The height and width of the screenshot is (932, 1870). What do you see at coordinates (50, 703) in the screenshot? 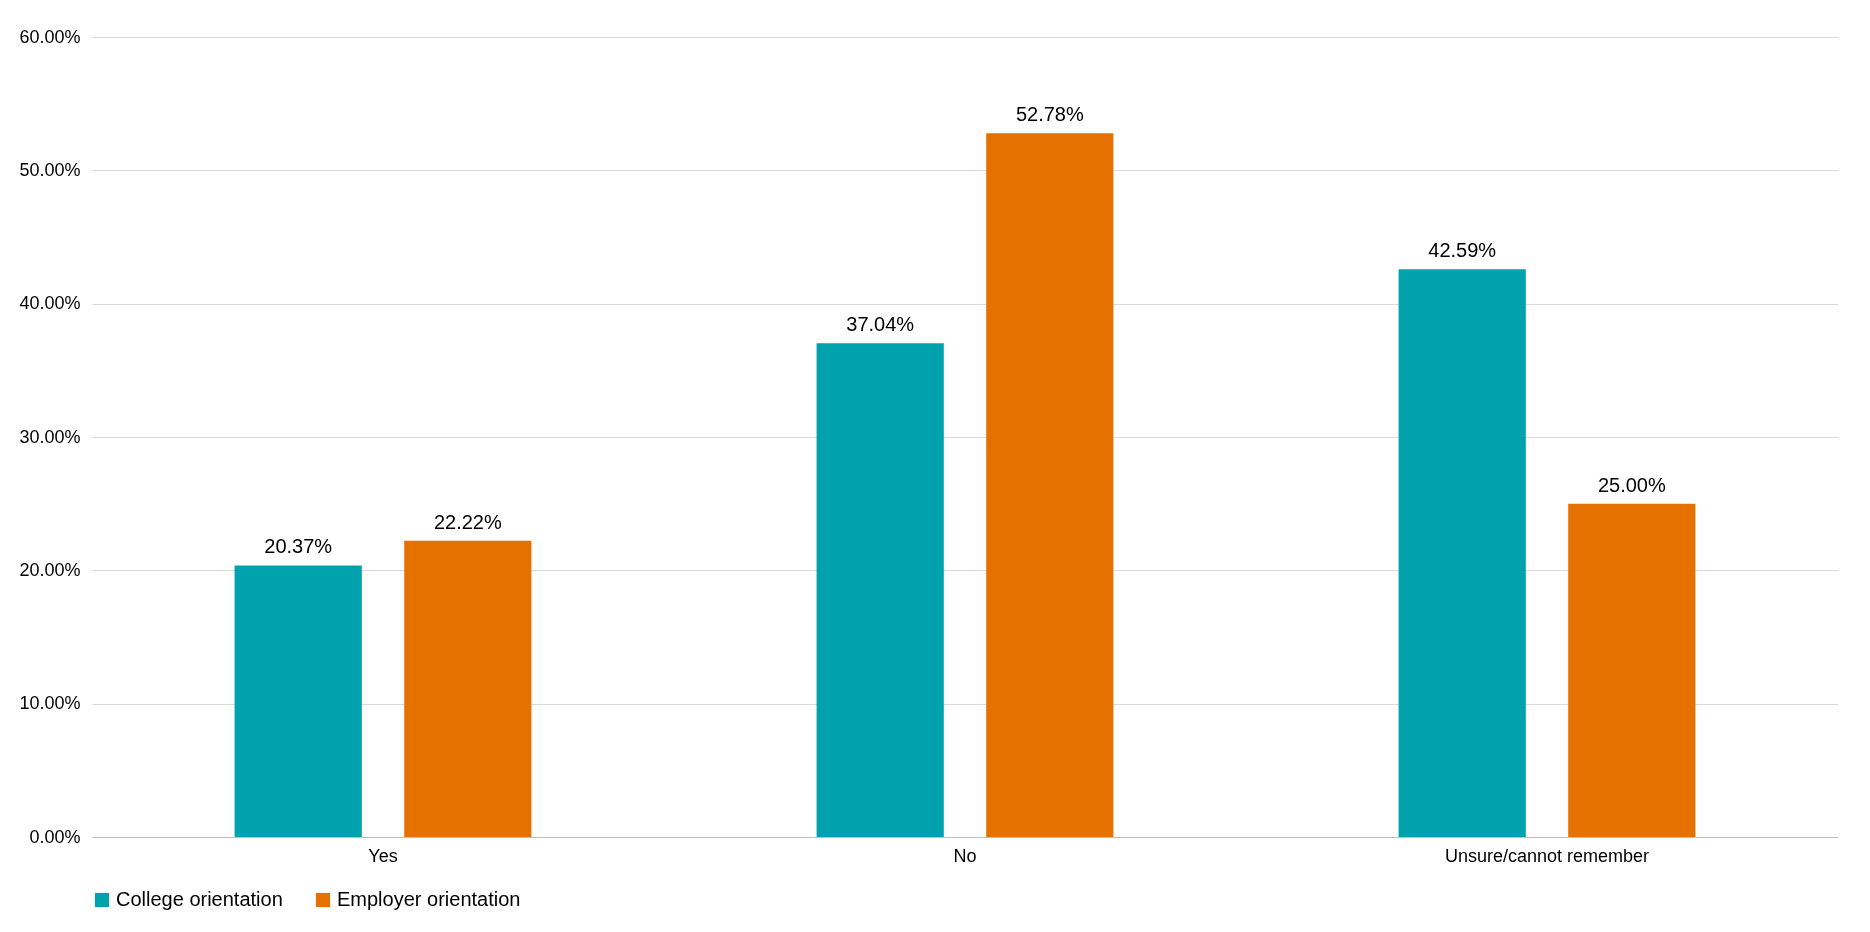
I see `y-tick-label: 10.00%` at bounding box center [50, 703].